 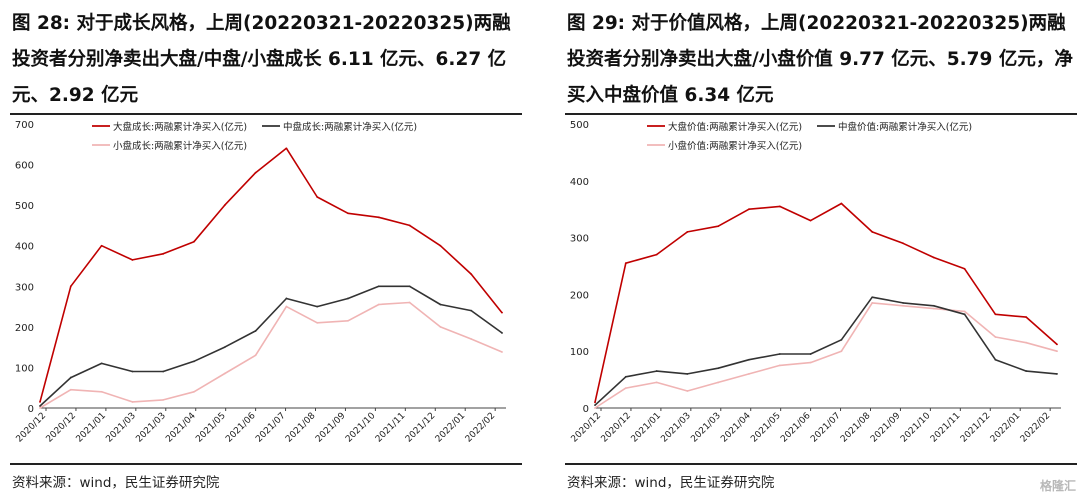 What do you see at coordinates (391, 428) in the screenshot?
I see `x-tick-label: 2021/11` at bounding box center [391, 428].